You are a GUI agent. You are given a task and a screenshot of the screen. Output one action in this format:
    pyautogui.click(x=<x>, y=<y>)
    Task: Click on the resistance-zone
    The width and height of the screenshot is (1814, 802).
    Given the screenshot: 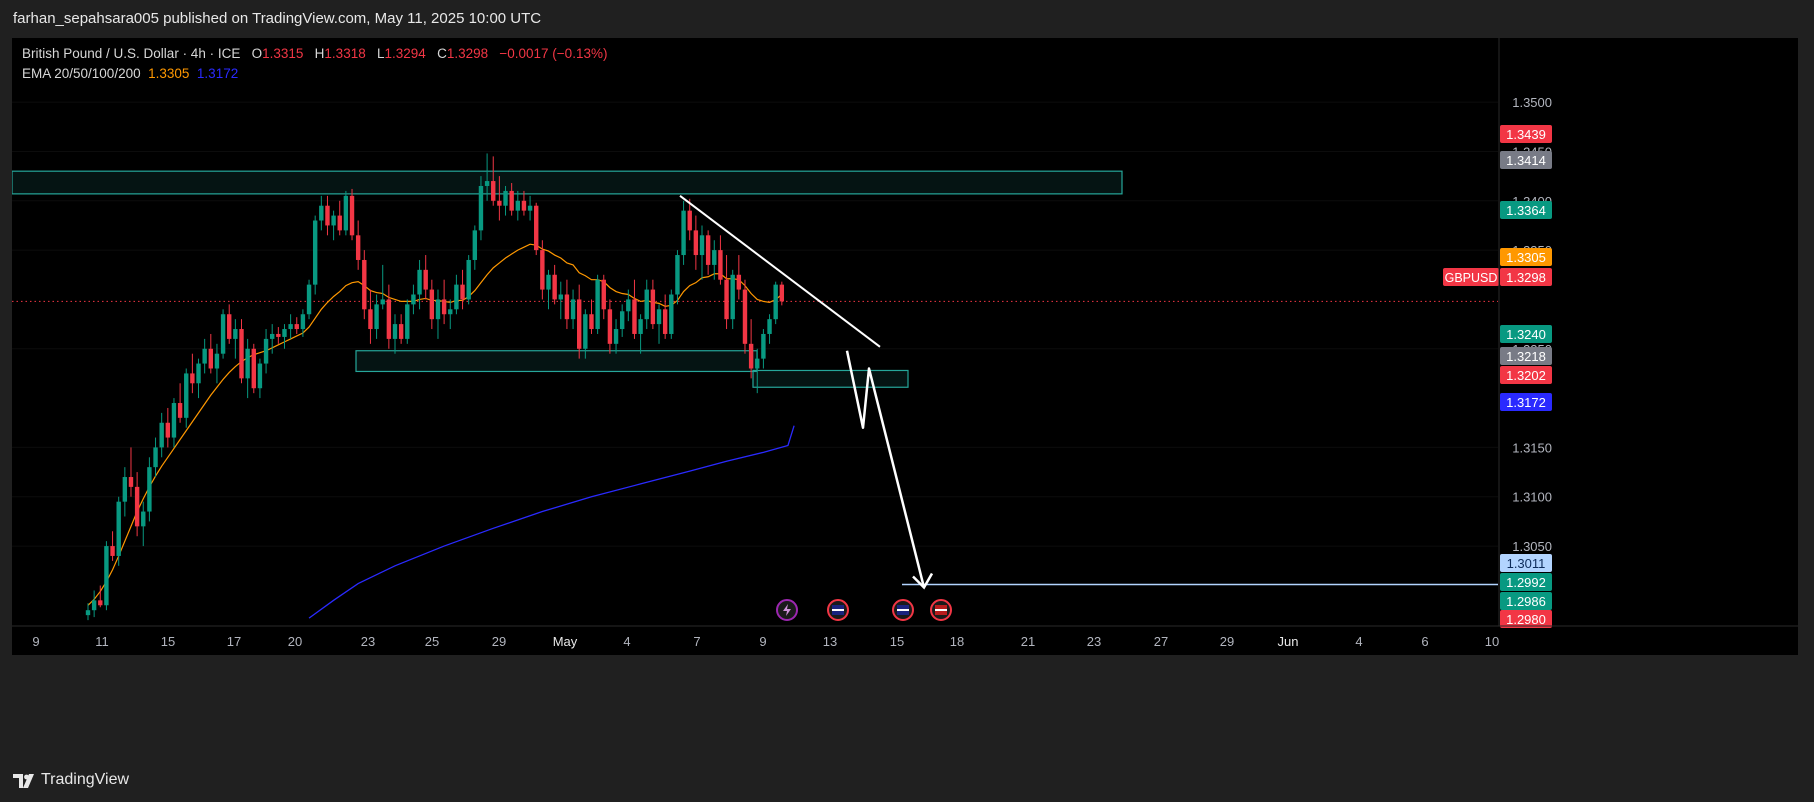 What is the action you would take?
    pyautogui.click(x=567, y=182)
    